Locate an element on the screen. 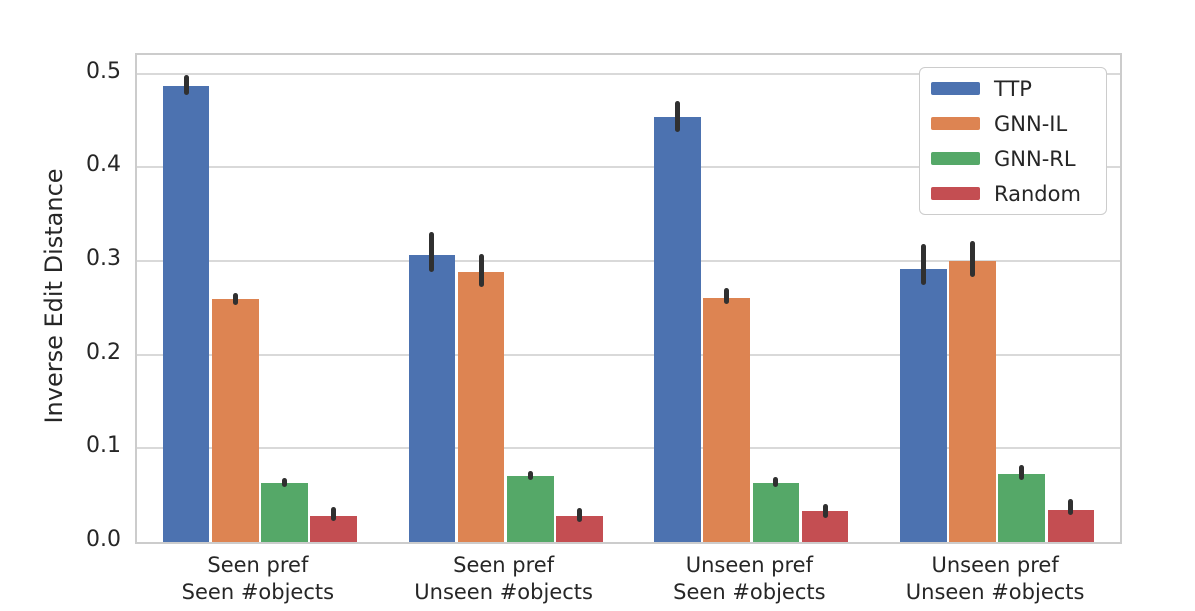 This screenshot has width=1195, height=611. y-tick-label: 0.4 is located at coordinates (103, 165).